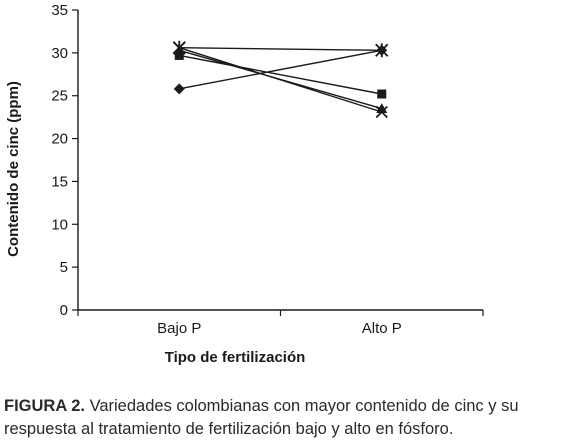 The height and width of the screenshot is (443, 576). What do you see at coordinates (59, 10) in the screenshot?
I see `y-tick-label: 35` at bounding box center [59, 10].